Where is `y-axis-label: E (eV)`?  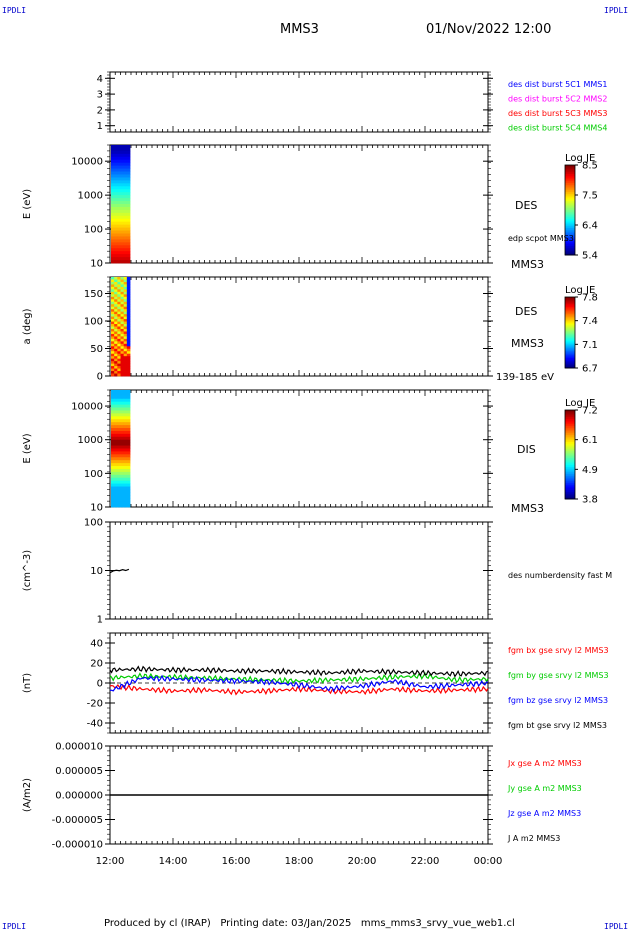
y-axis-label: E (eV) is located at coordinates (27, 204).